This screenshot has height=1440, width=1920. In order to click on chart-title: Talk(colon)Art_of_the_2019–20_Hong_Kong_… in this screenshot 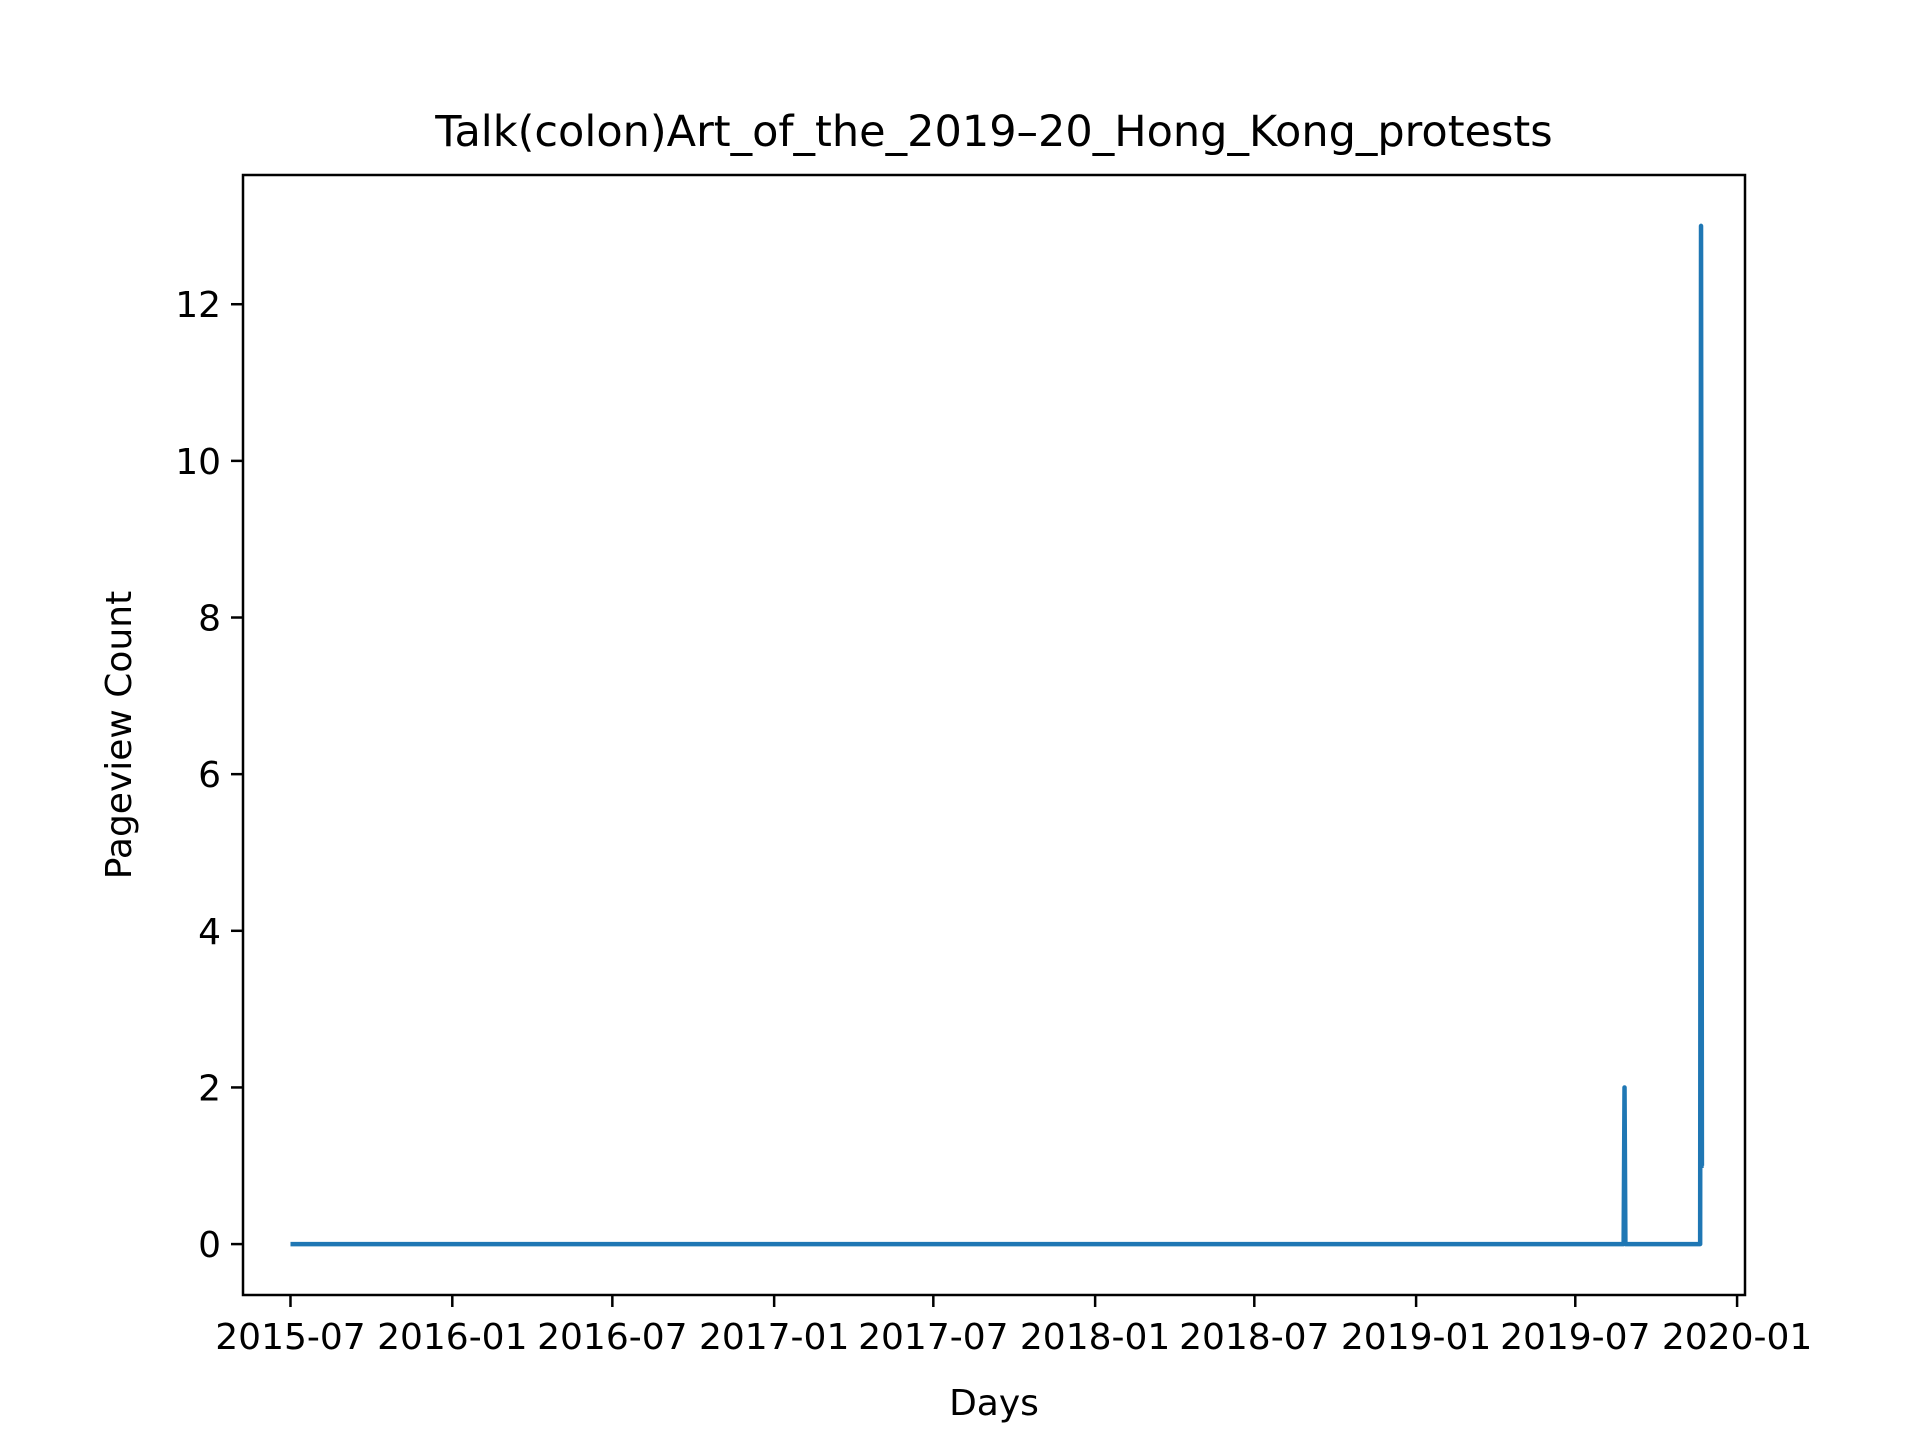, I will do `click(993, 132)`.